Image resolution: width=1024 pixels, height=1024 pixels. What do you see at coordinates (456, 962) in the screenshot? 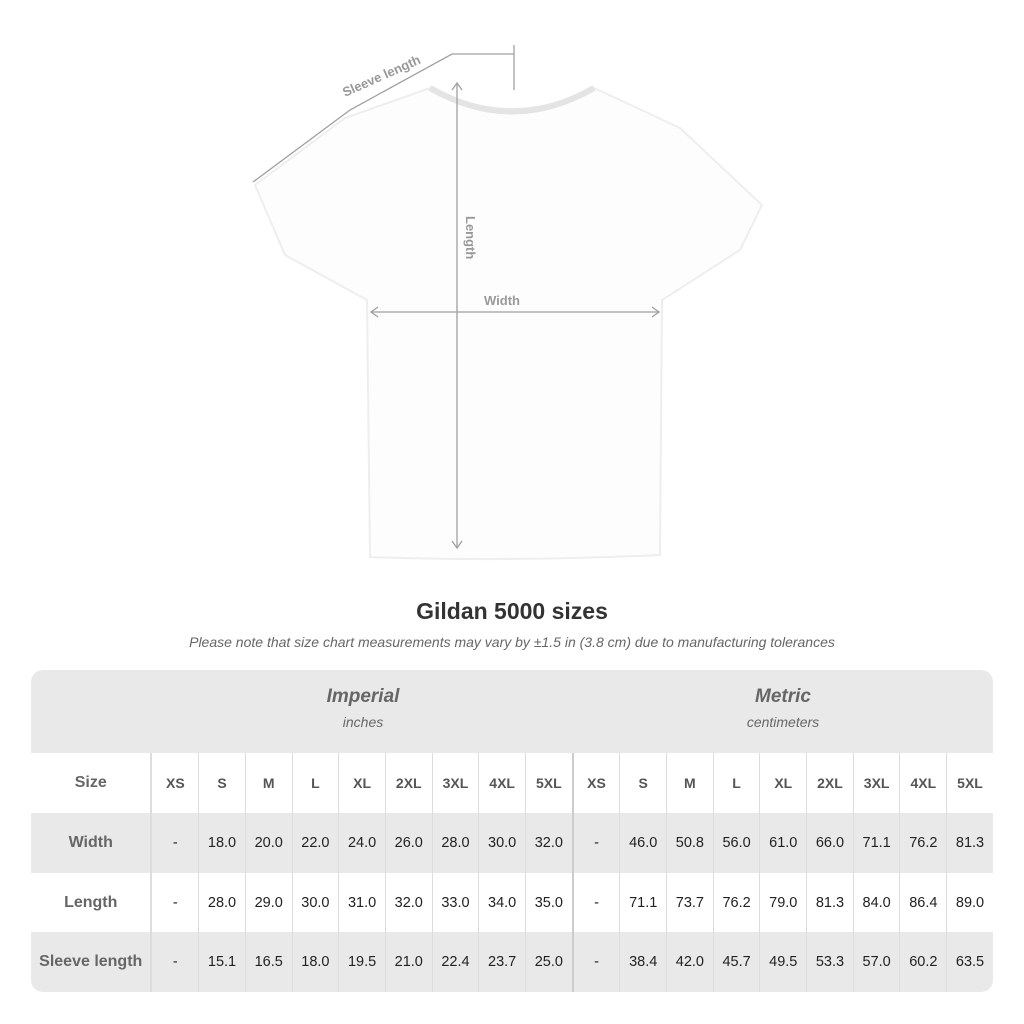
I see `cell-imperial: 22.4` at bounding box center [456, 962].